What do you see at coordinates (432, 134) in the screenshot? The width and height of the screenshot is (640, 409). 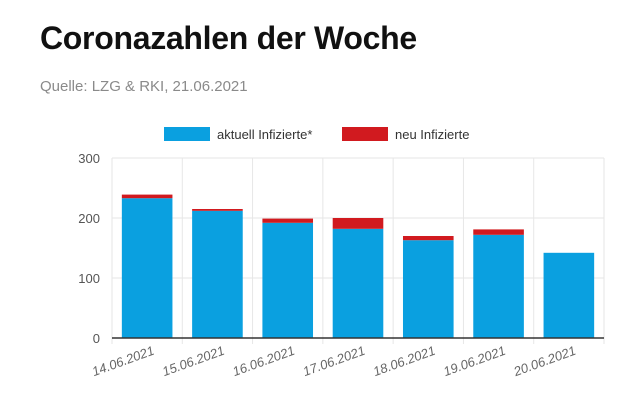 I see `legend-label-neu: neu Infizierte` at bounding box center [432, 134].